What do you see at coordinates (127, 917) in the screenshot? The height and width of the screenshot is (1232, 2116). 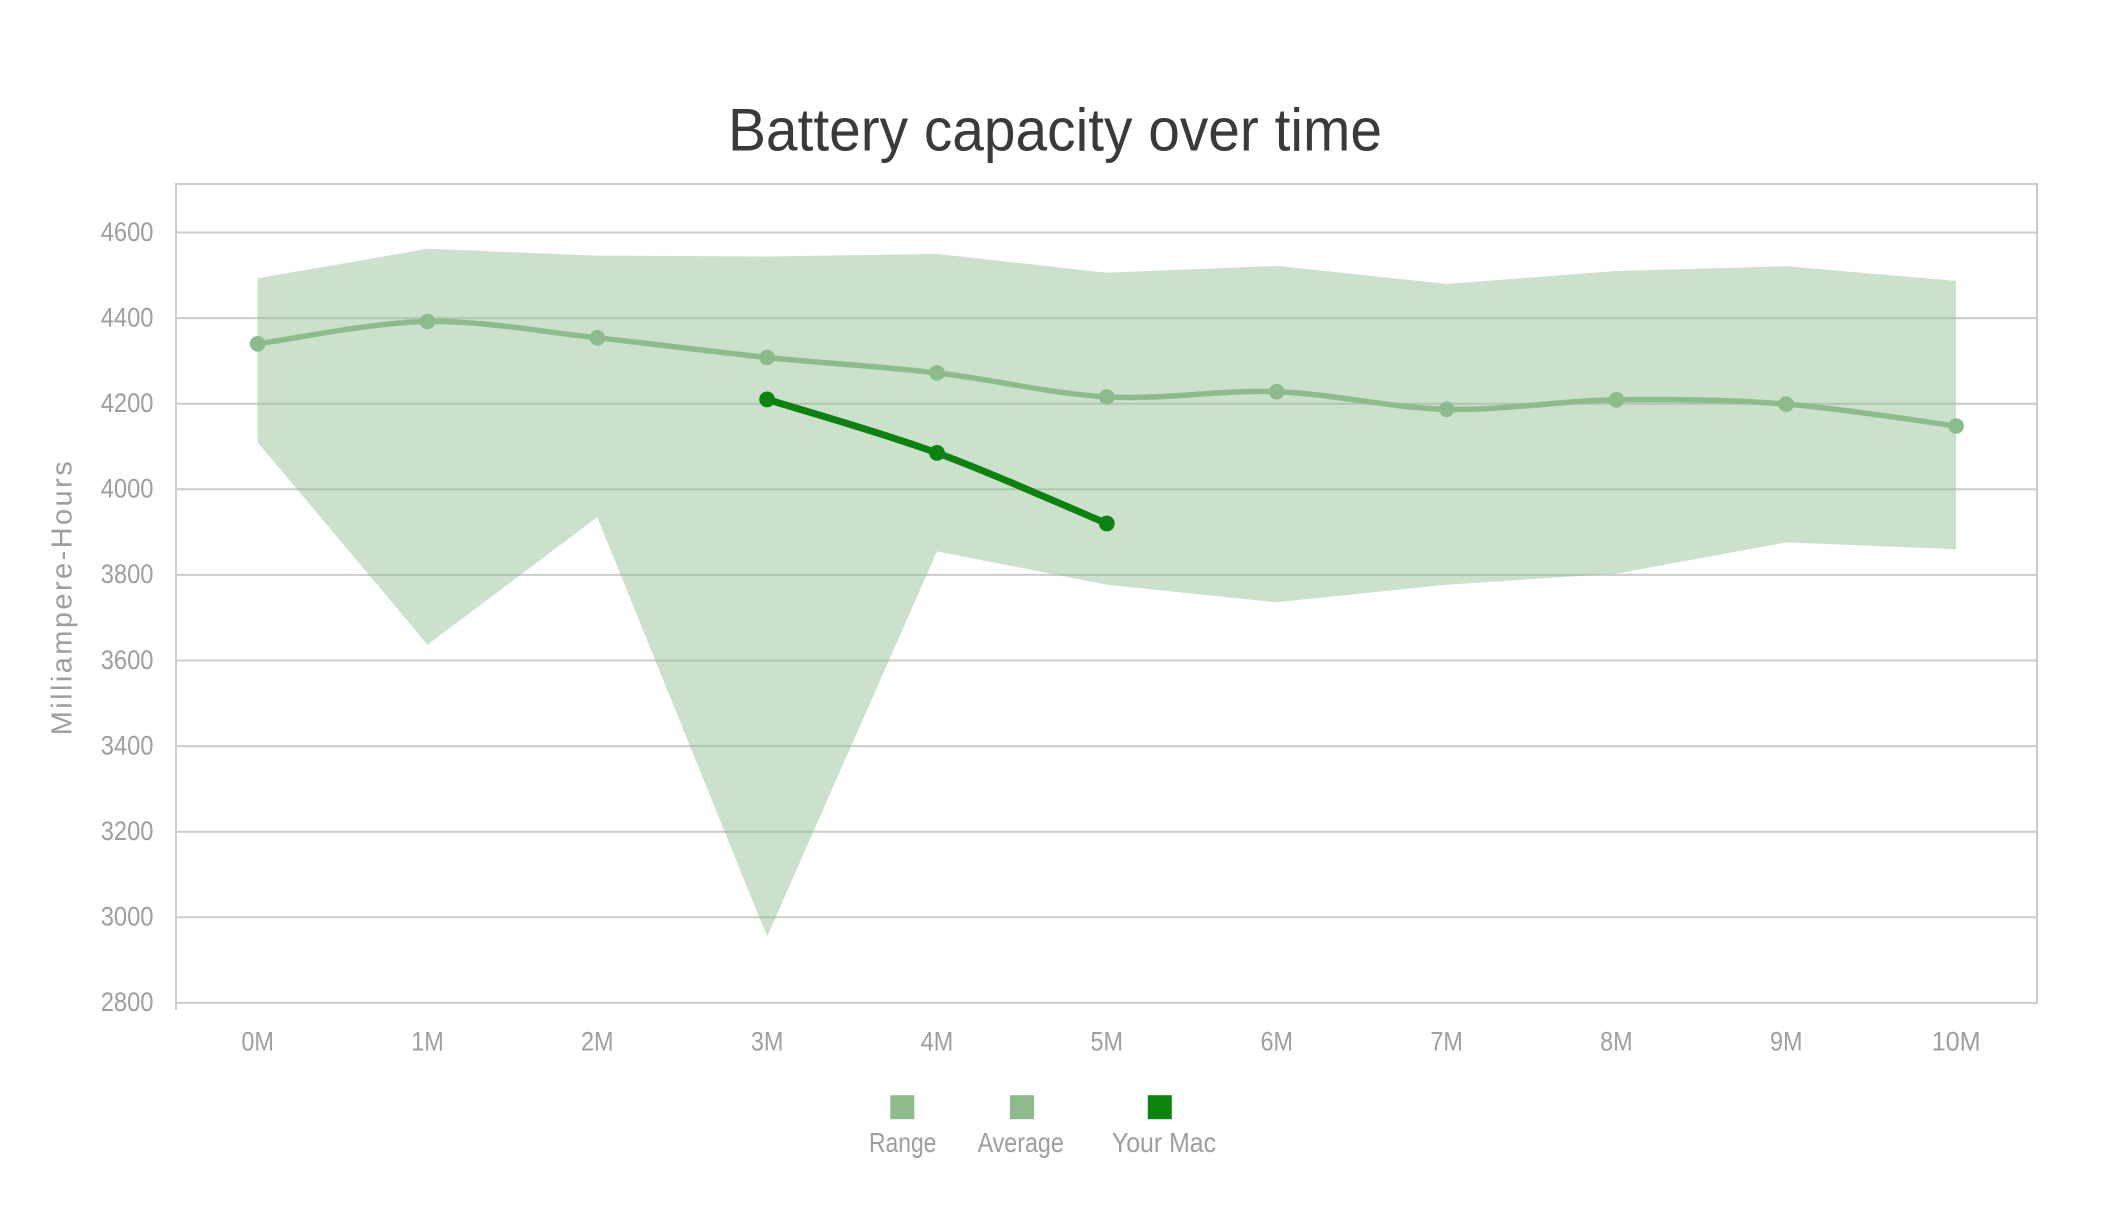 I see `svg-text: 3000` at bounding box center [127, 917].